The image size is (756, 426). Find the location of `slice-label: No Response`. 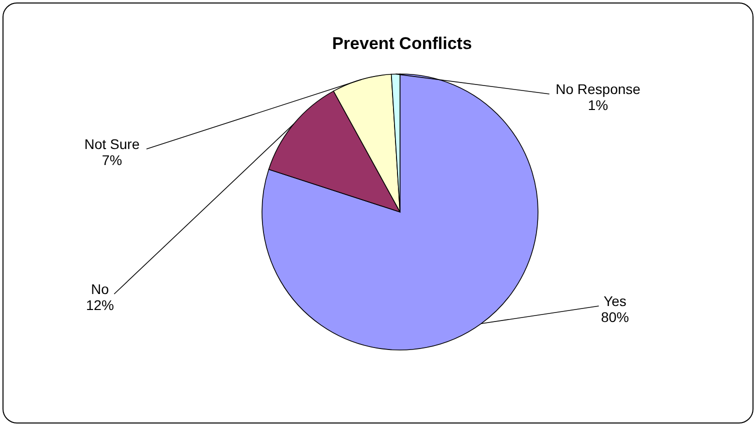

slice-label: No Response is located at coordinates (598, 89).